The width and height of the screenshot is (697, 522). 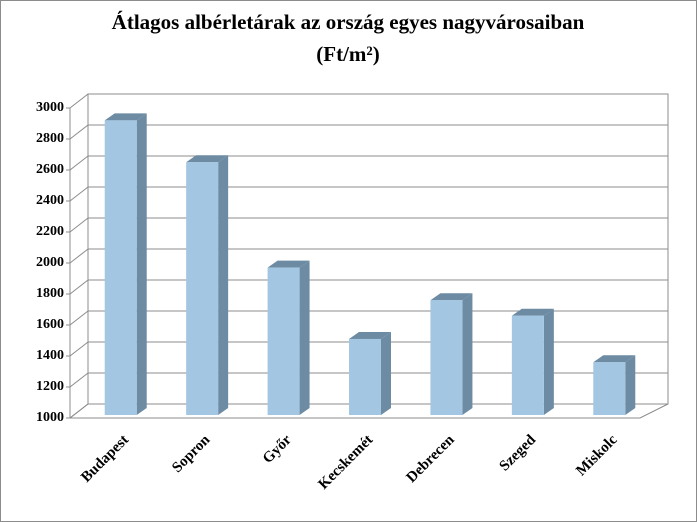 I want to click on y-tick-label: 2400, so click(x=50, y=200).